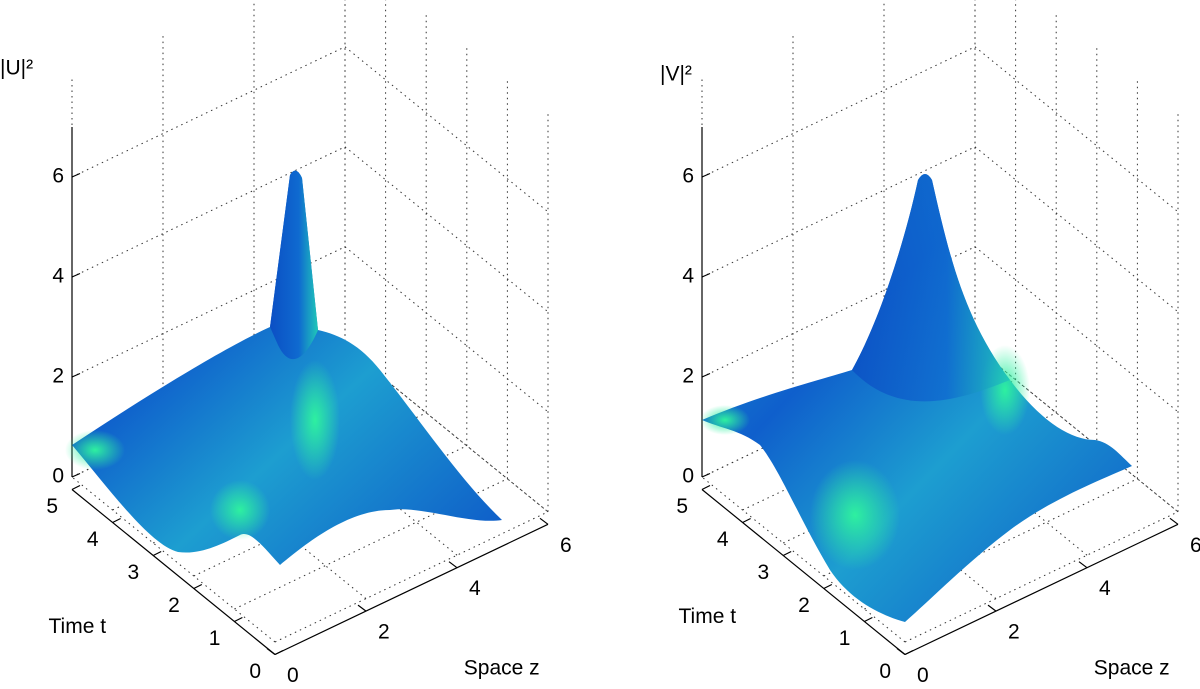  What do you see at coordinates (676, 74) in the screenshot?
I see `z-axis-label: |V|²` at bounding box center [676, 74].